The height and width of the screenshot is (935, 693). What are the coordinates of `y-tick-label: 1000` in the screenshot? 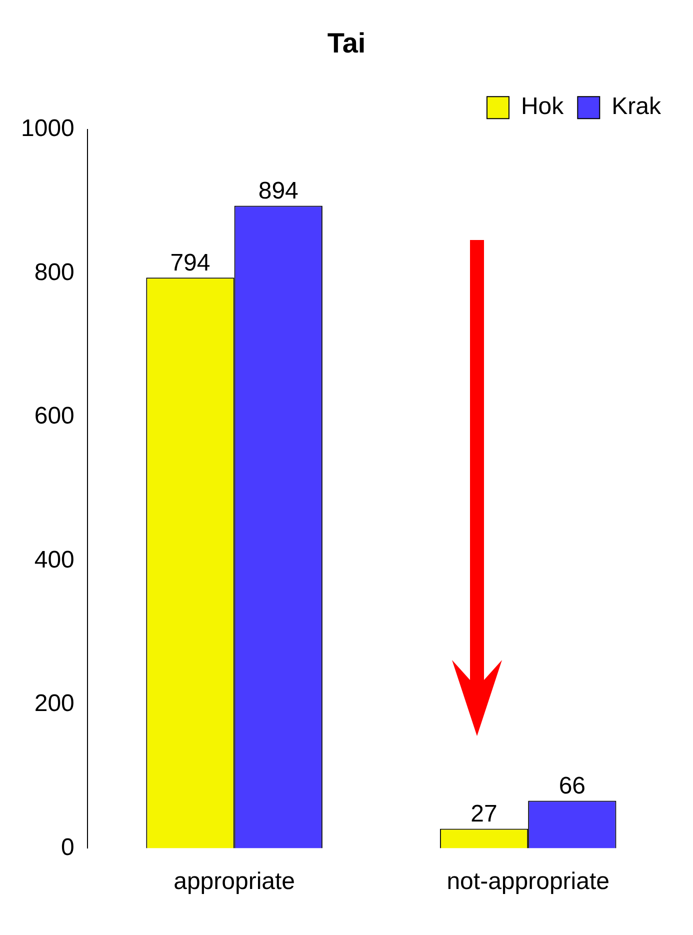 It's located at (47, 128).